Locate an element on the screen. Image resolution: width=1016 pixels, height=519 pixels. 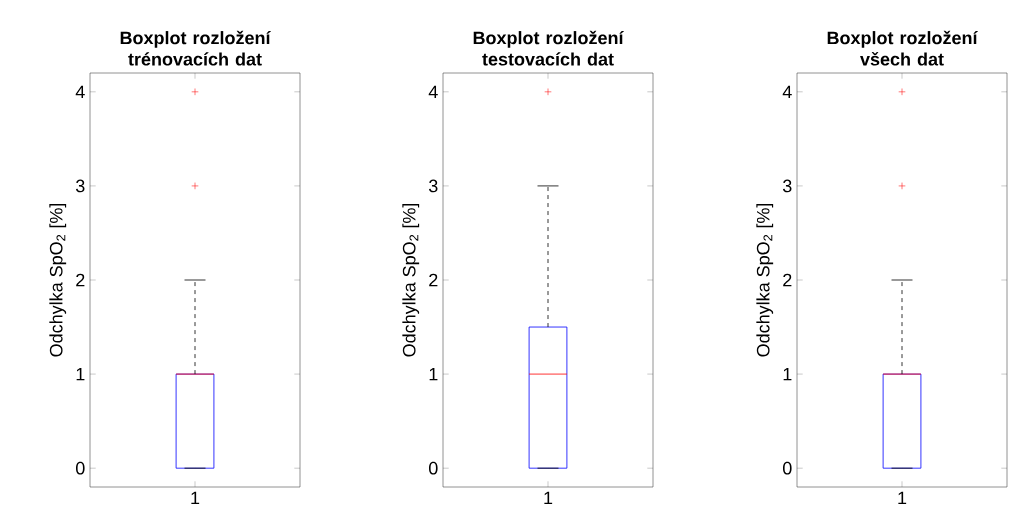
chart-title: Boxplot rozložení všech dat is located at coordinates (902, 48).